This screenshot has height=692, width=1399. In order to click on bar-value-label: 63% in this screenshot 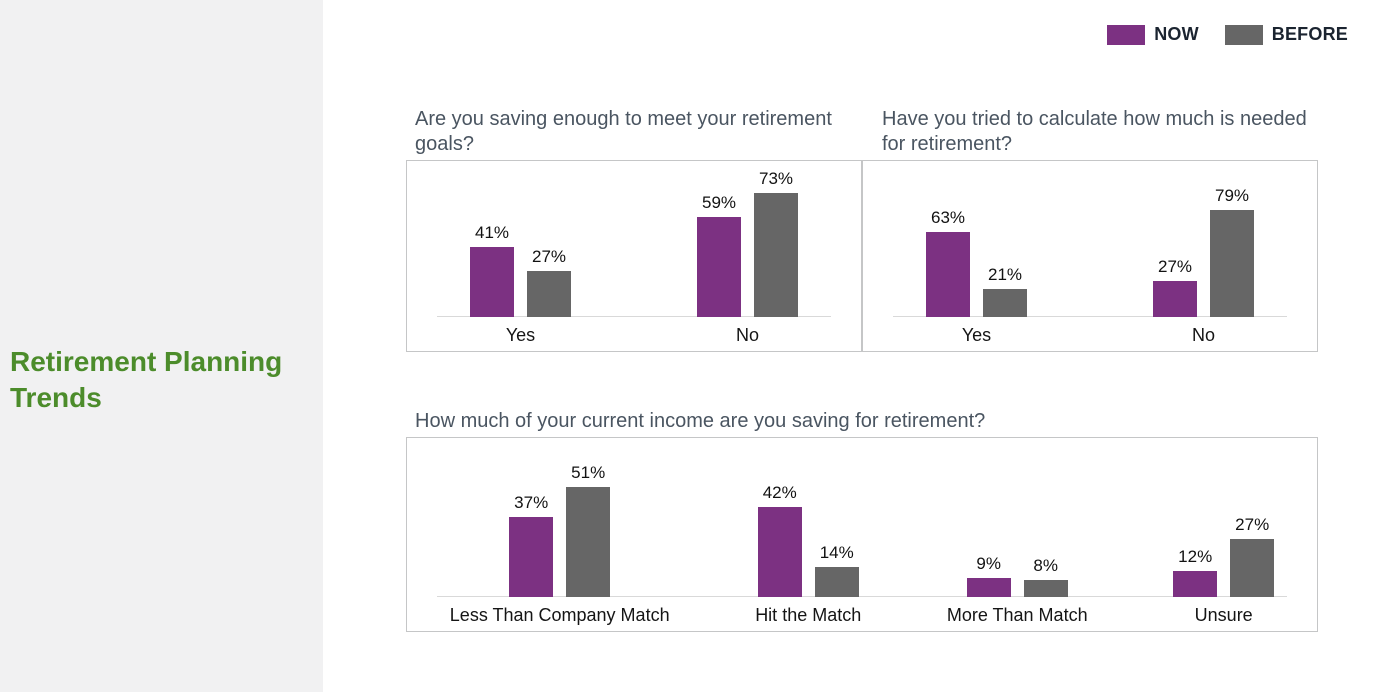, I will do `click(948, 217)`.